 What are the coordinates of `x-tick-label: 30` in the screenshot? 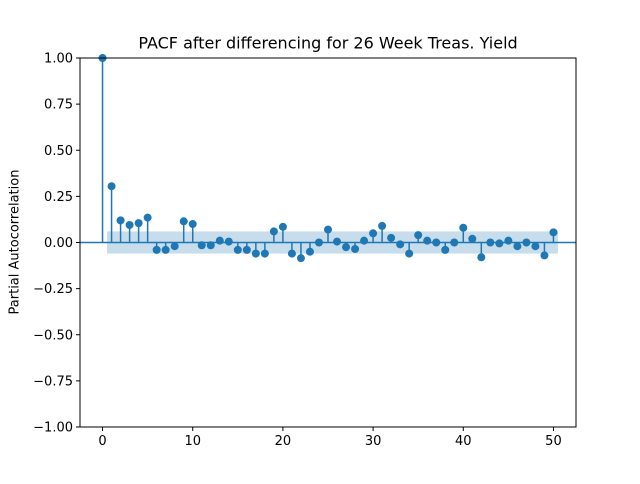 It's located at (373, 441).